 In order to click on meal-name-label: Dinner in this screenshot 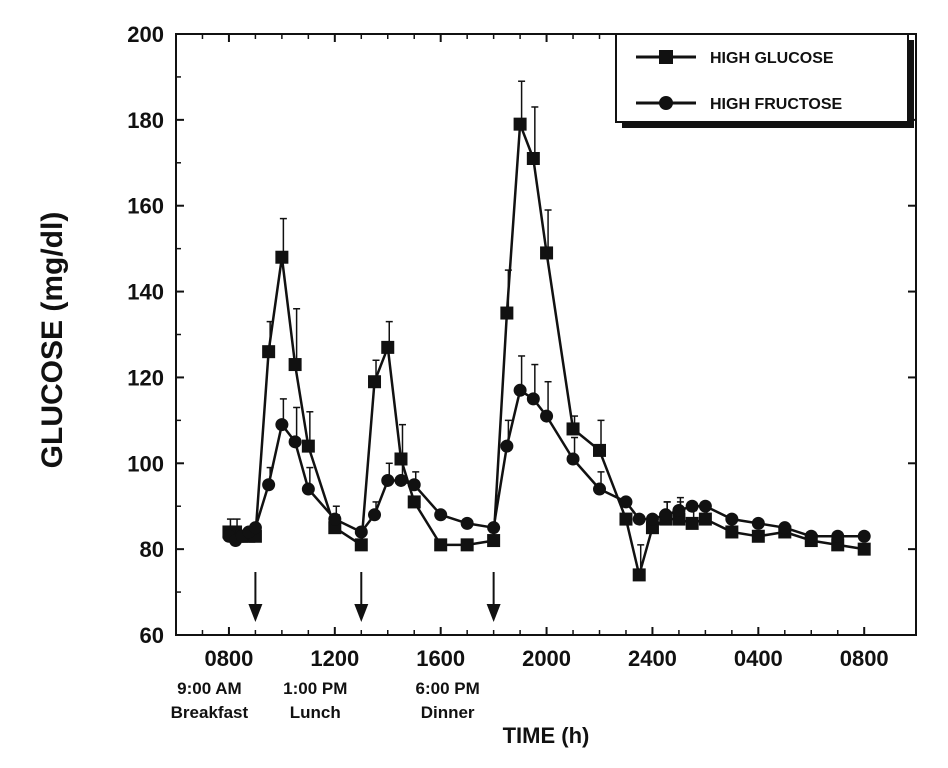, I will do `click(448, 712)`.